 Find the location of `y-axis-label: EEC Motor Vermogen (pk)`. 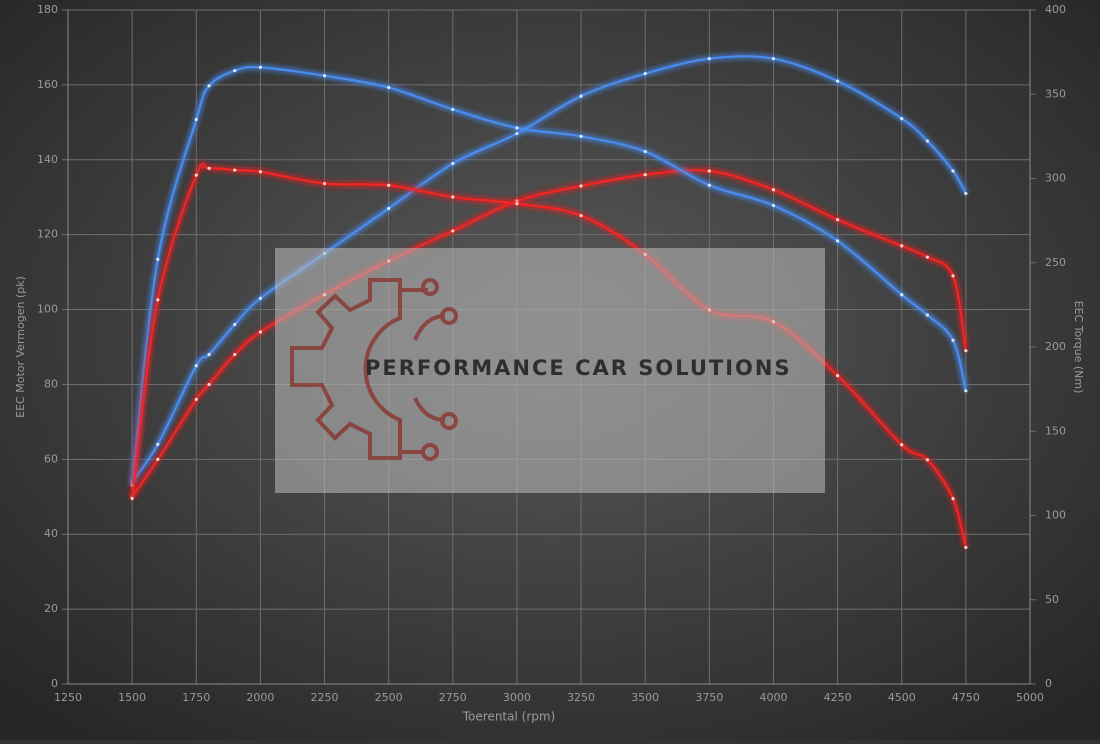

y-axis-label: EEC Motor Vermogen (pk) is located at coordinates (20, 347).